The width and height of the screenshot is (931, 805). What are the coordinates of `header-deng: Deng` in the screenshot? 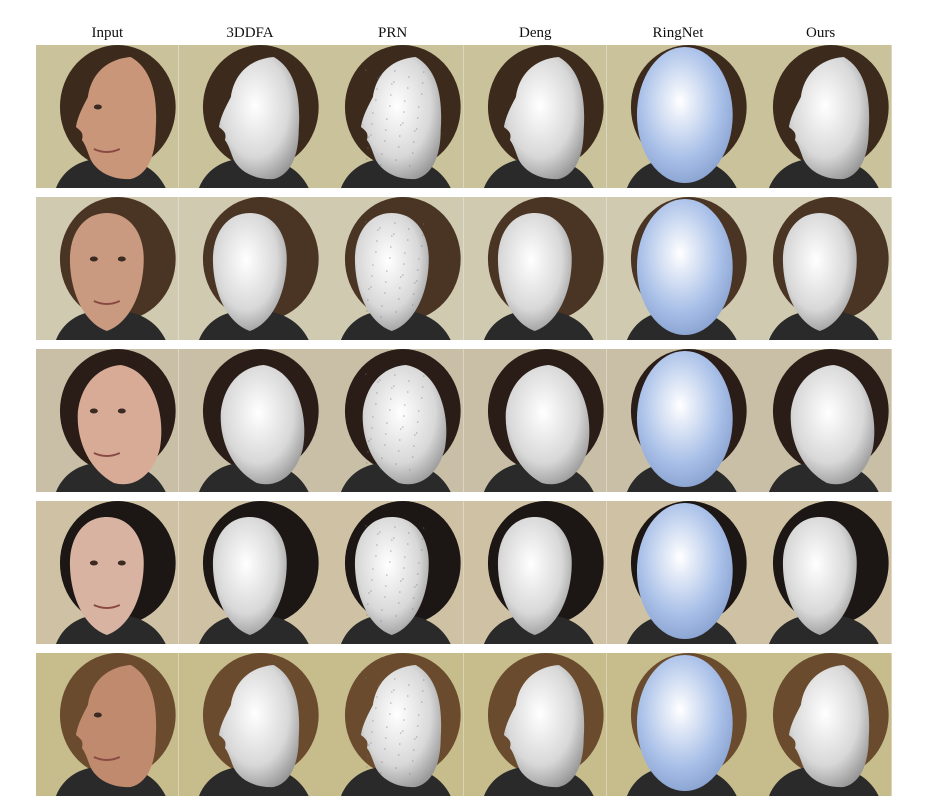 It's located at (535, 33).